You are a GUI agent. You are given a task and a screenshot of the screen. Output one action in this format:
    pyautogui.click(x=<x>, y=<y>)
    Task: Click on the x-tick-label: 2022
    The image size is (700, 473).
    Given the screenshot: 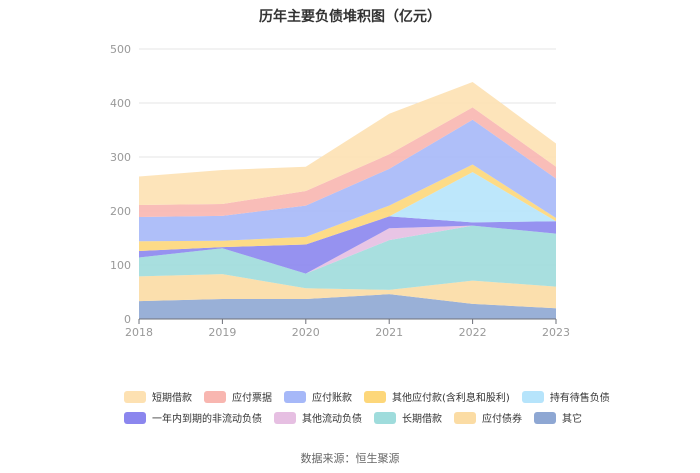 What is the action you would take?
    pyautogui.click(x=473, y=332)
    